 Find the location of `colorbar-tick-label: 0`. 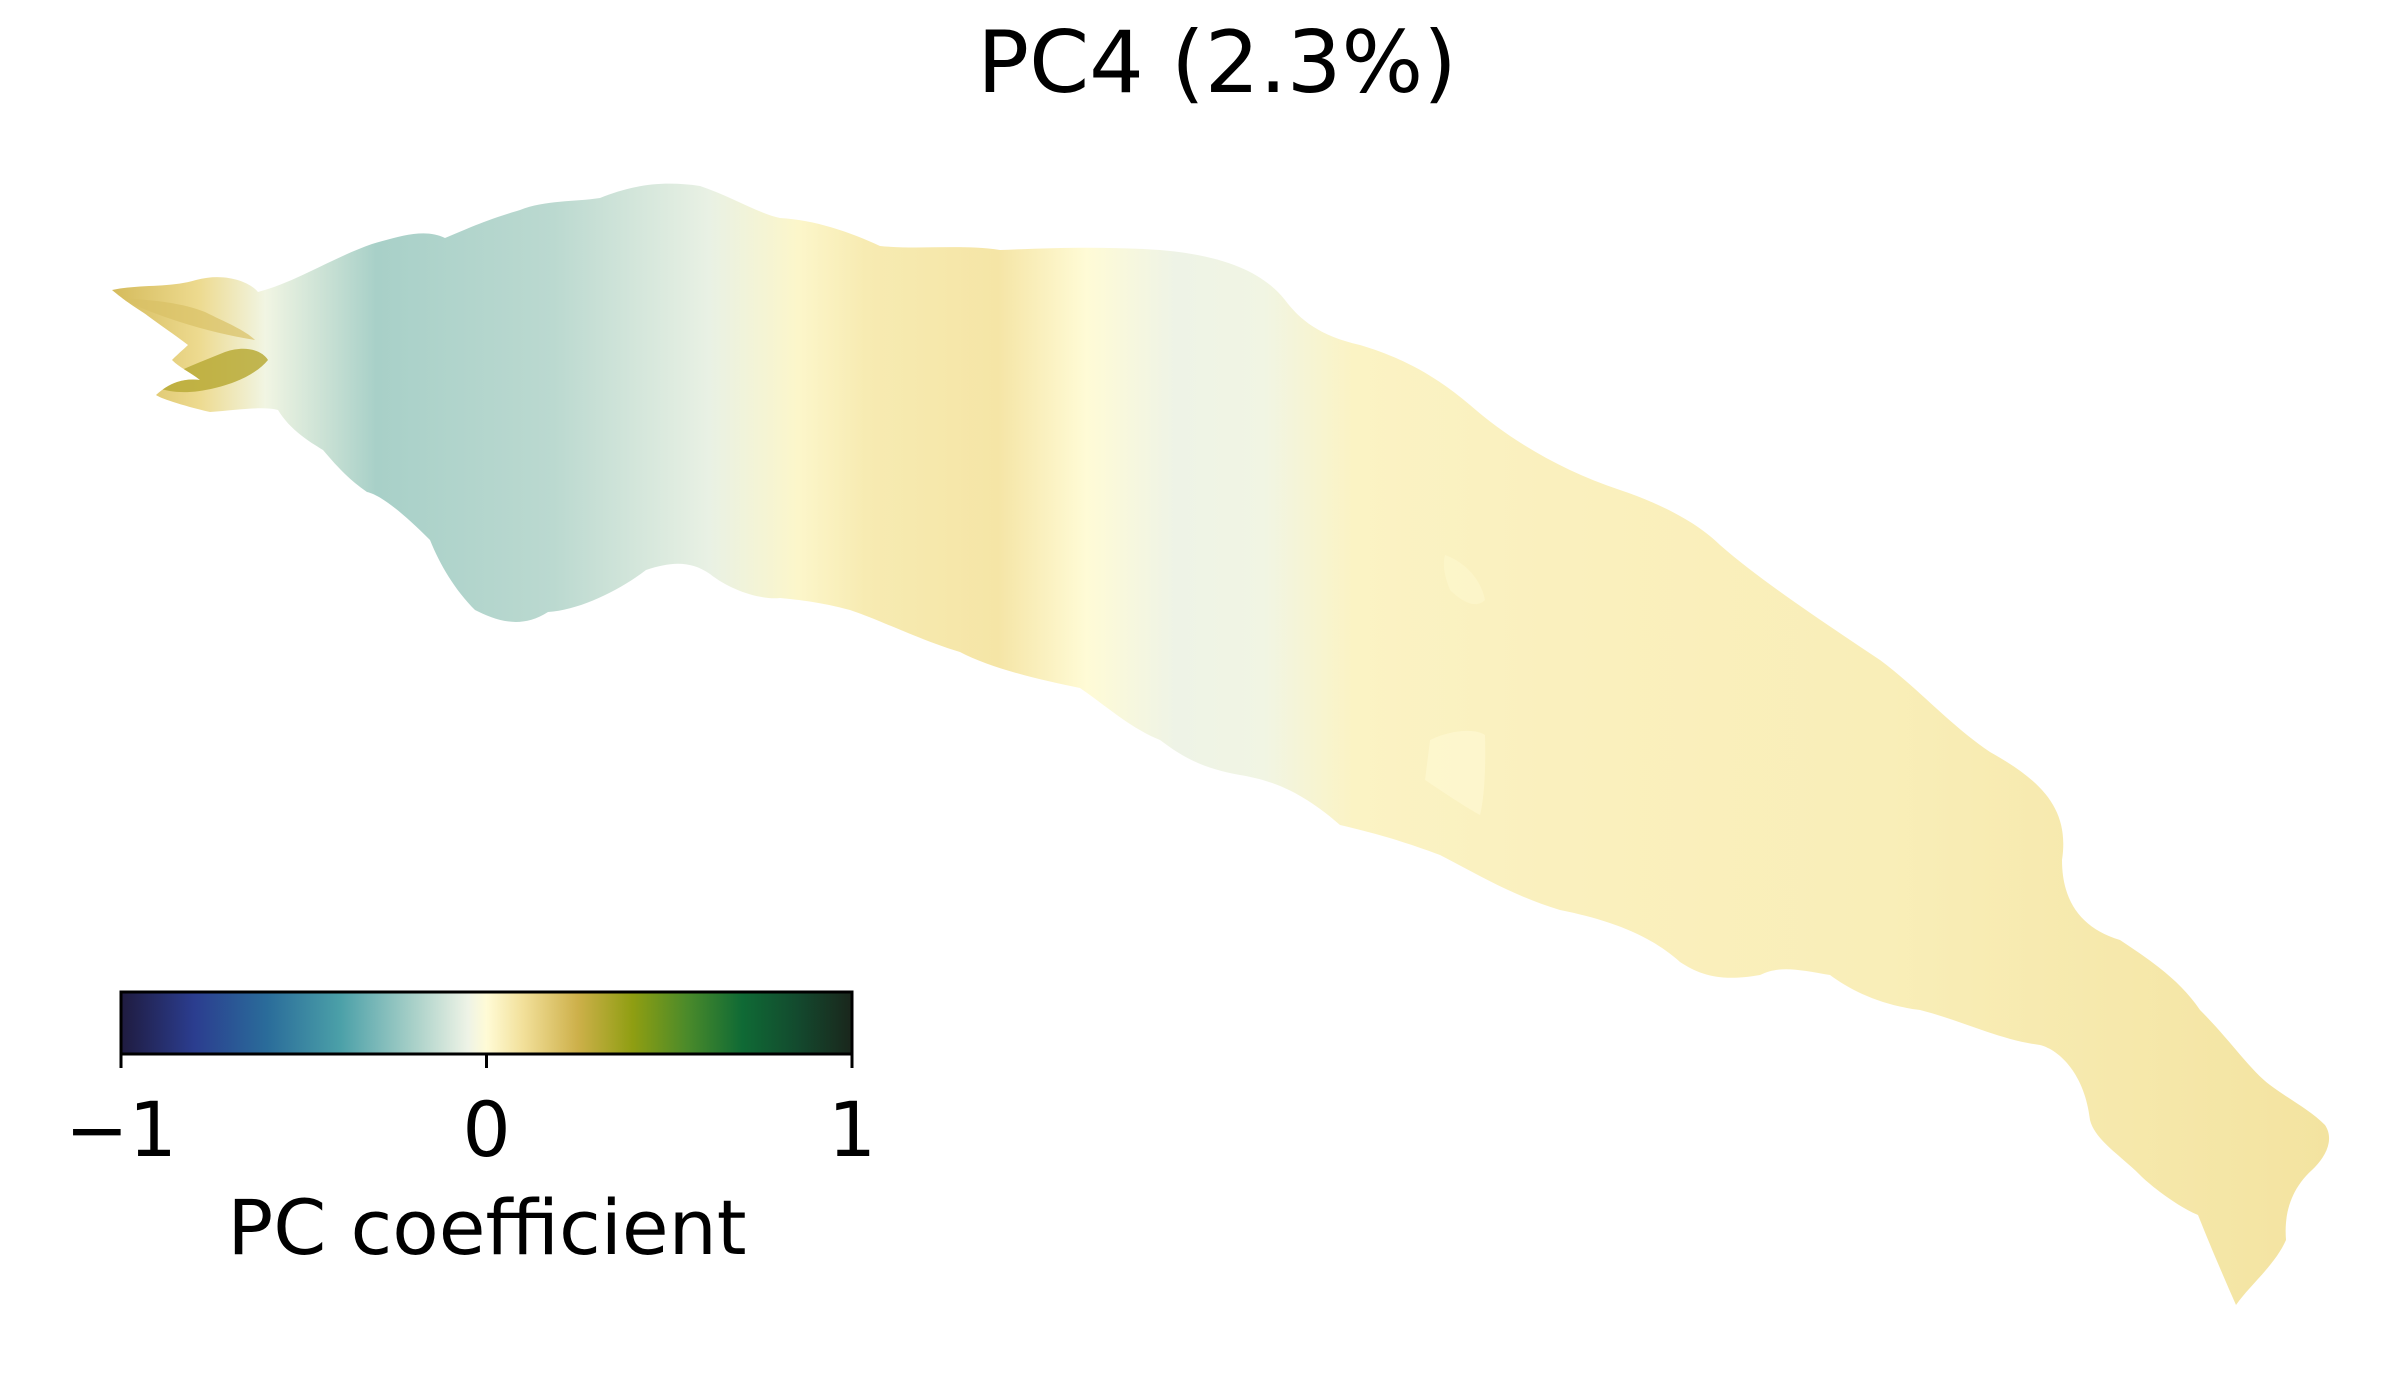

colorbar-tick-label: 0 is located at coordinates (486, 1129).